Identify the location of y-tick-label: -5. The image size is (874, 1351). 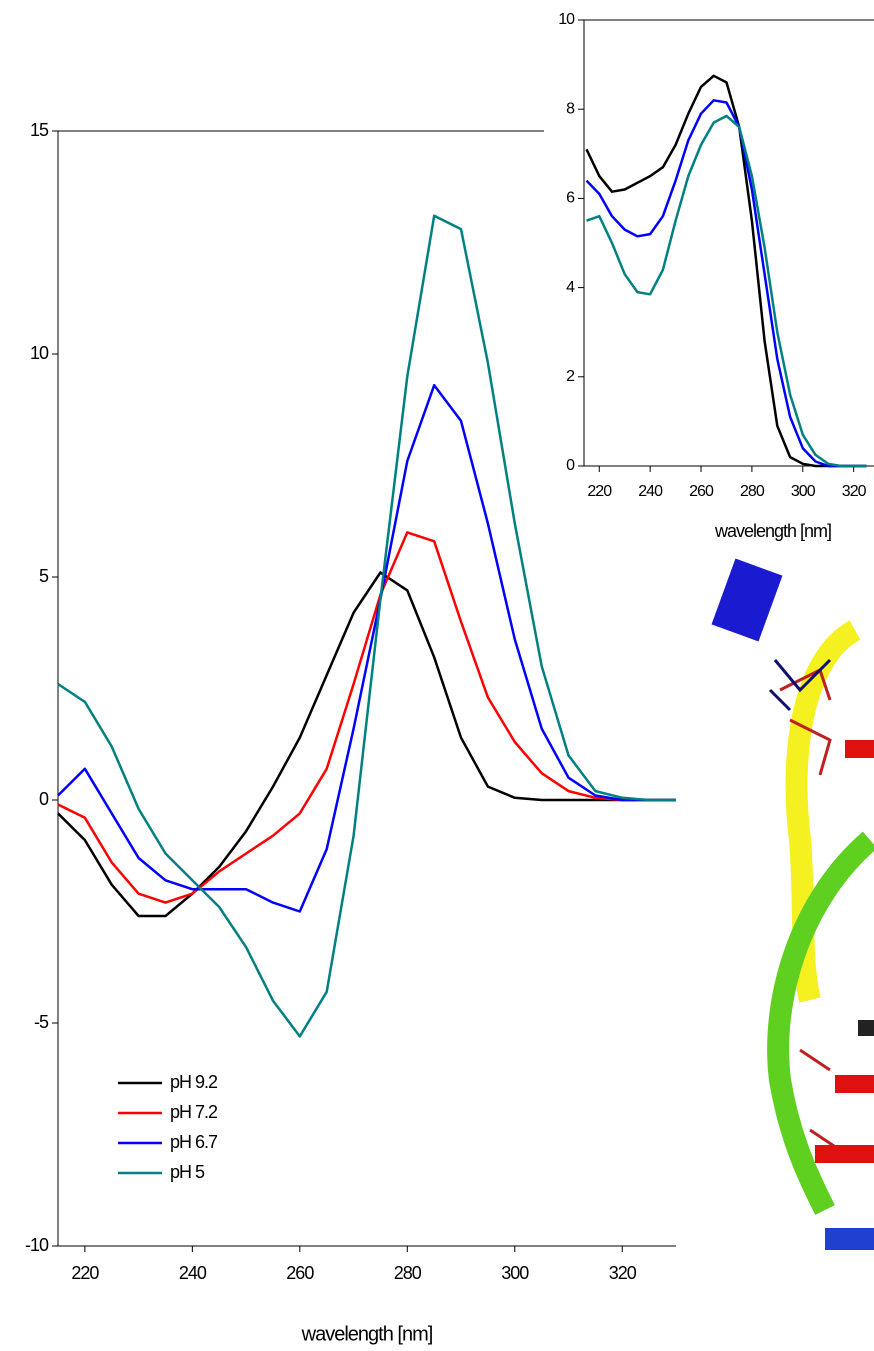
(41, 1022).